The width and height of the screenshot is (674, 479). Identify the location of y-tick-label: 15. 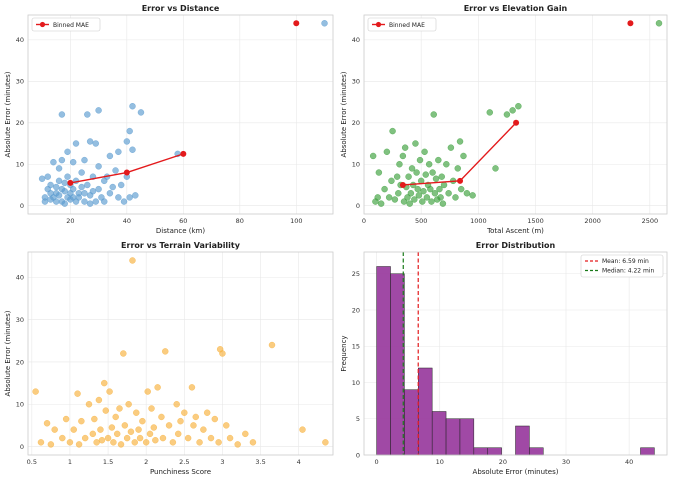
(356, 347).